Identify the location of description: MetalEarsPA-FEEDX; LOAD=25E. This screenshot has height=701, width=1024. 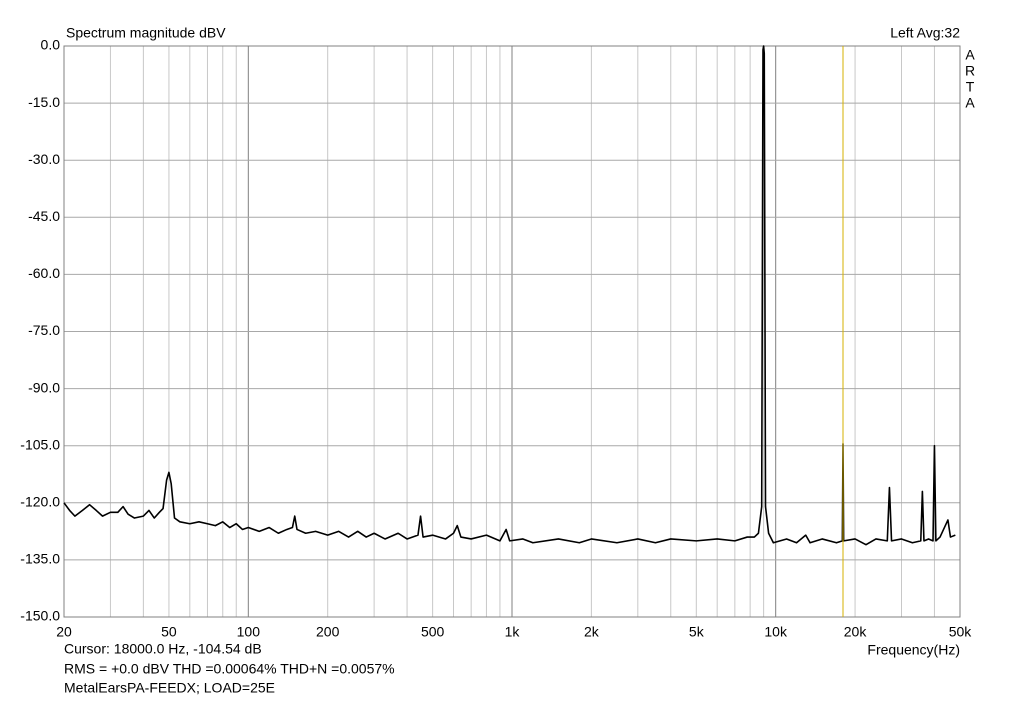
(169, 688).